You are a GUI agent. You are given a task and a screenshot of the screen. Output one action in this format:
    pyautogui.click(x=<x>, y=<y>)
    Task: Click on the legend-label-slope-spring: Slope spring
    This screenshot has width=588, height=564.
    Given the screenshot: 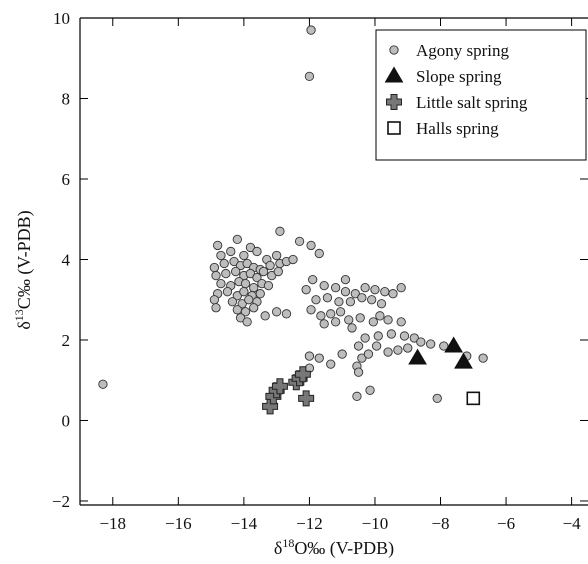 What is the action you would take?
    pyautogui.click(x=459, y=76)
    